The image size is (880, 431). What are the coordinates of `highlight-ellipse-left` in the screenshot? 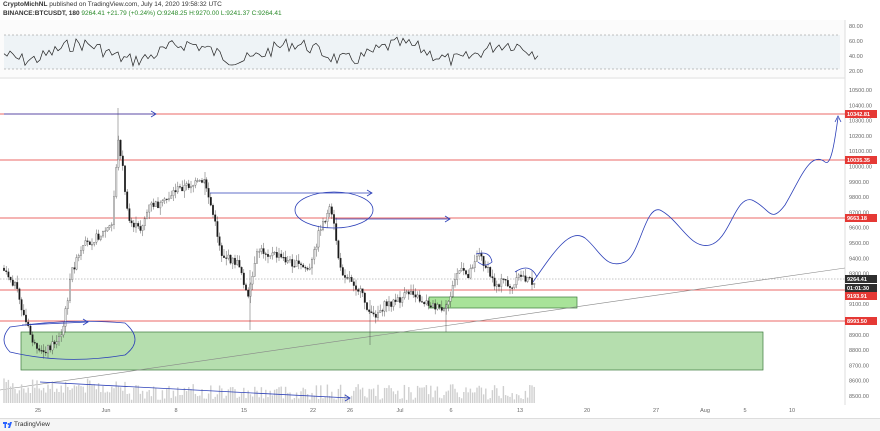 It's located at (69, 340).